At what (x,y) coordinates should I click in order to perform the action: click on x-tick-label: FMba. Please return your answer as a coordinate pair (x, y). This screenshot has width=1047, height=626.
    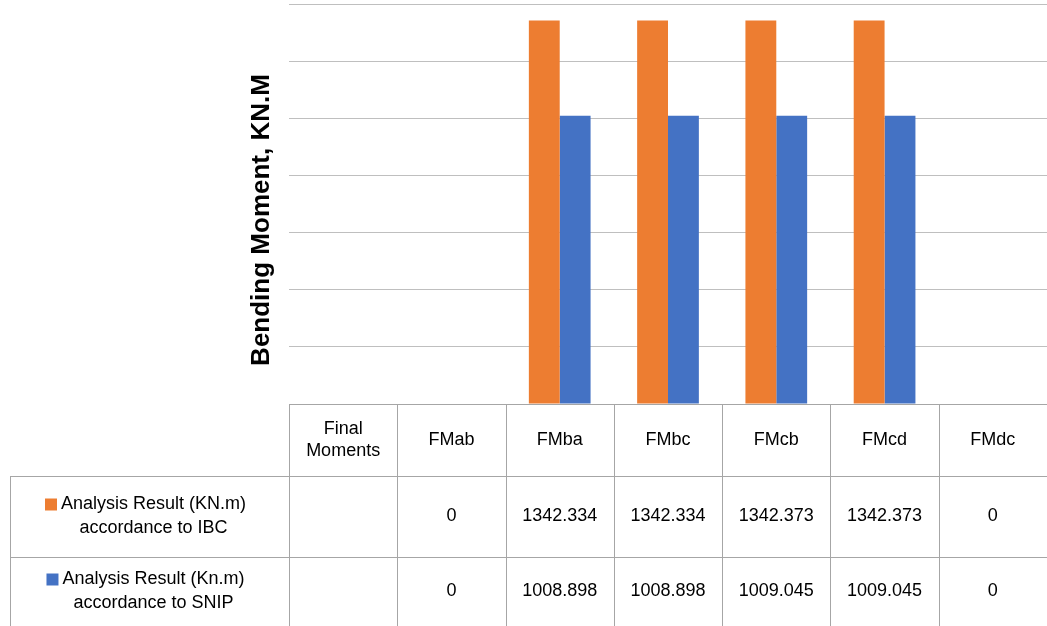
    Looking at the image, I should click on (560, 438).